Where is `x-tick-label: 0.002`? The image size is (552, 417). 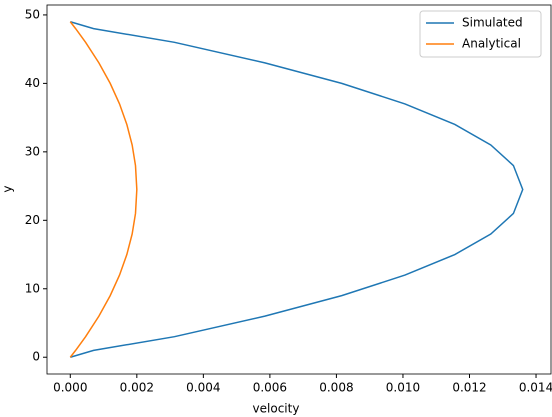
x-tick-label: 0.002 is located at coordinates (137, 388).